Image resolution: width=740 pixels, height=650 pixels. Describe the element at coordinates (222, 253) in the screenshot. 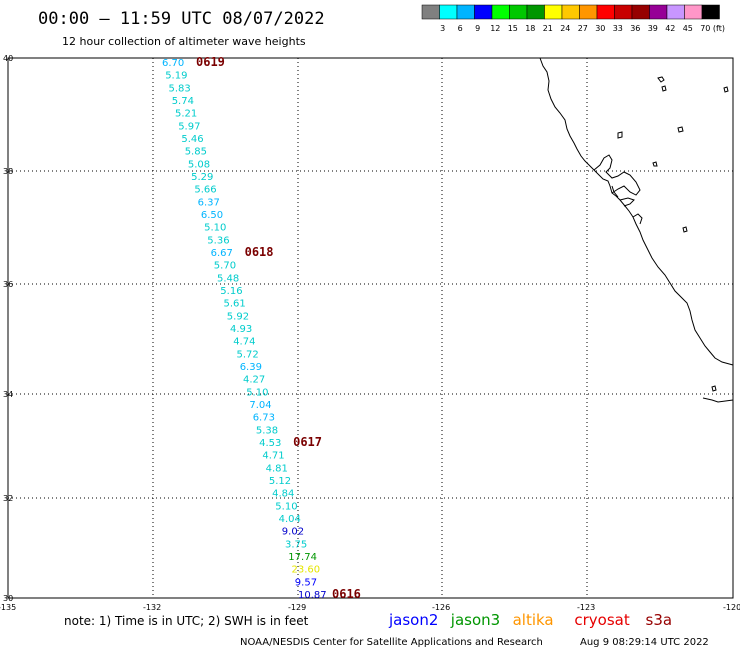

I see `wave-height-value: 6.67` at that location.